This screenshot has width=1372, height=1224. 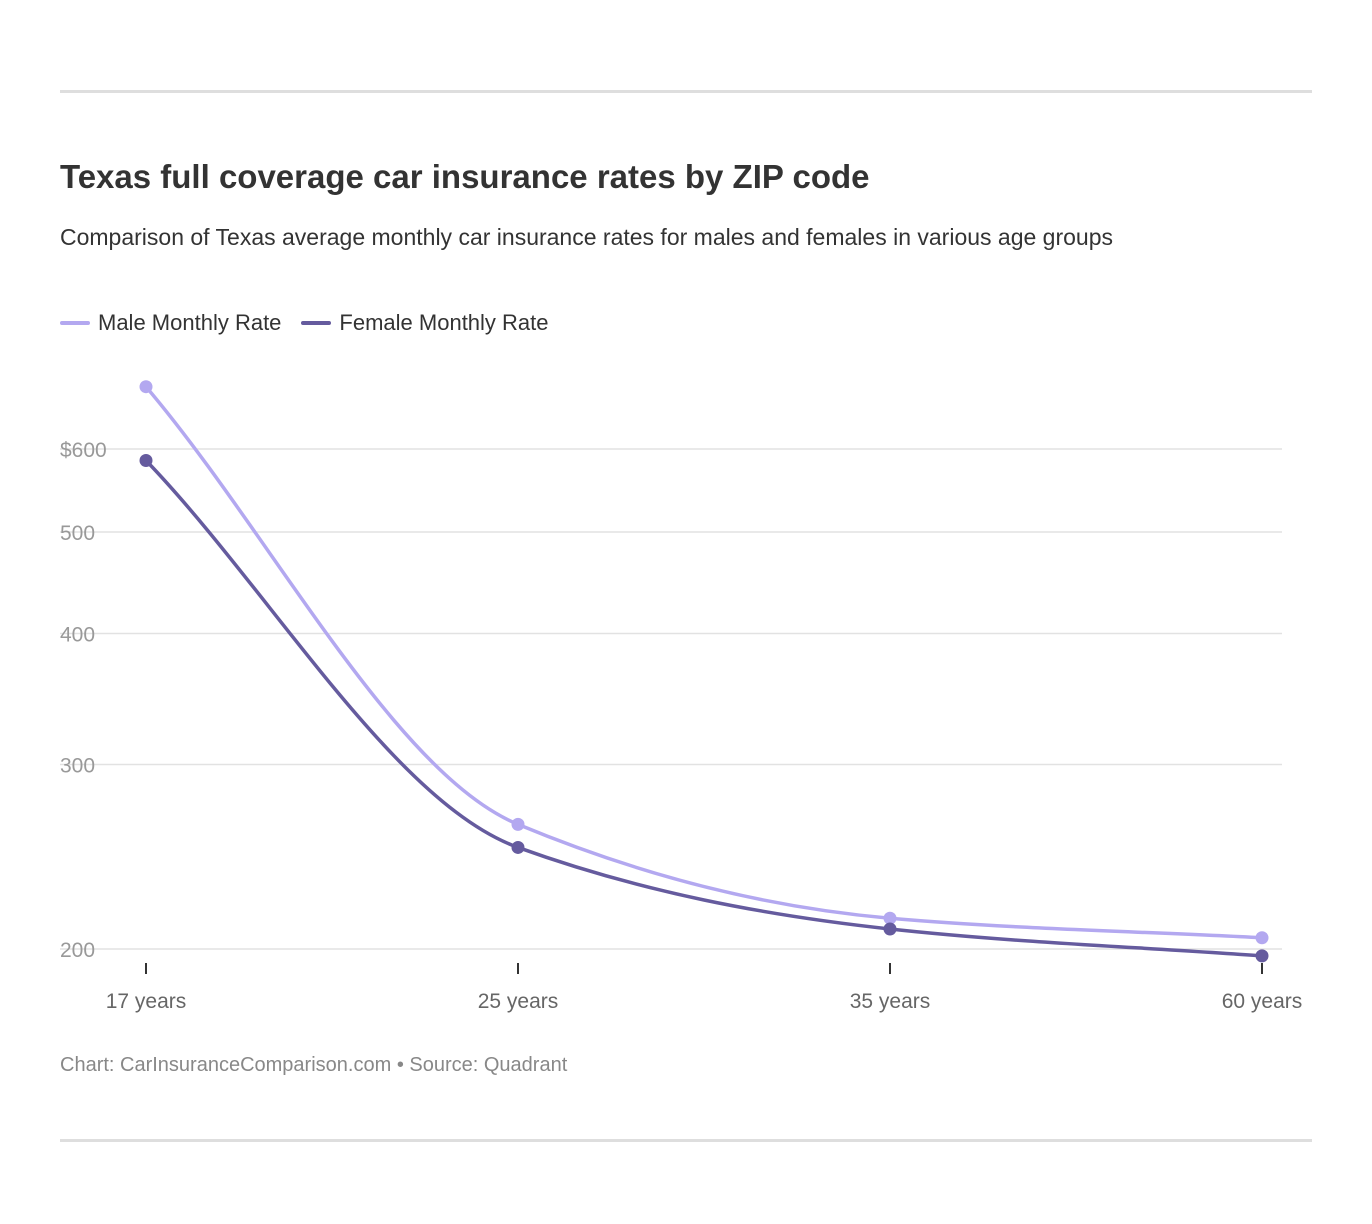 I want to click on y-axis-tick-labels: 200 300 400 500 $600, so click(x=83, y=700).